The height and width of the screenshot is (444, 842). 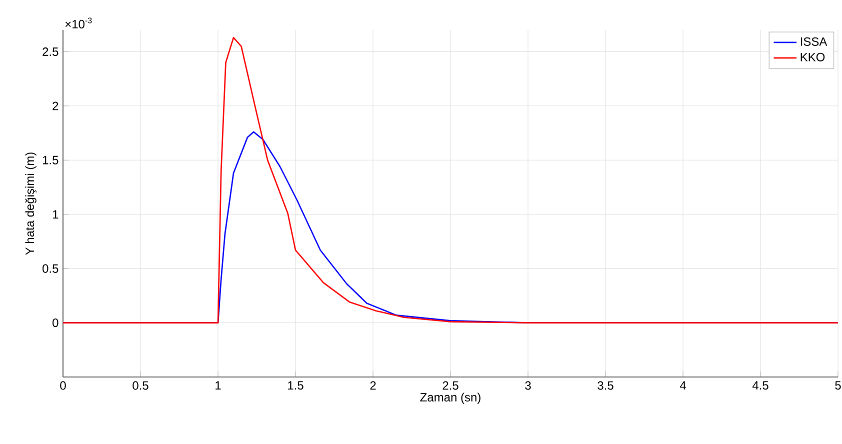 I want to click on x-tick-label: 4, so click(x=683, y=385).